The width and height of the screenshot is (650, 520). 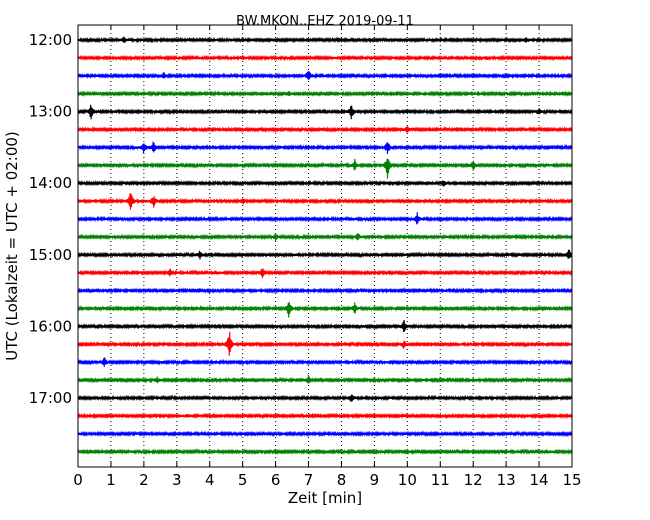 I want to click on y-tick-label: 14:00, so click(x=50, y=183).